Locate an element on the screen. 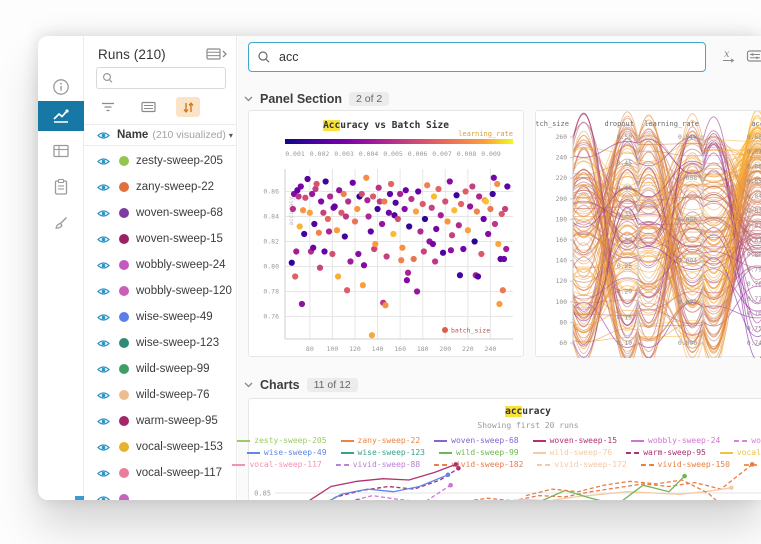 The image size is (761, 544). run-row: vocal-sweep-117 is located at coordinates (160, 473).